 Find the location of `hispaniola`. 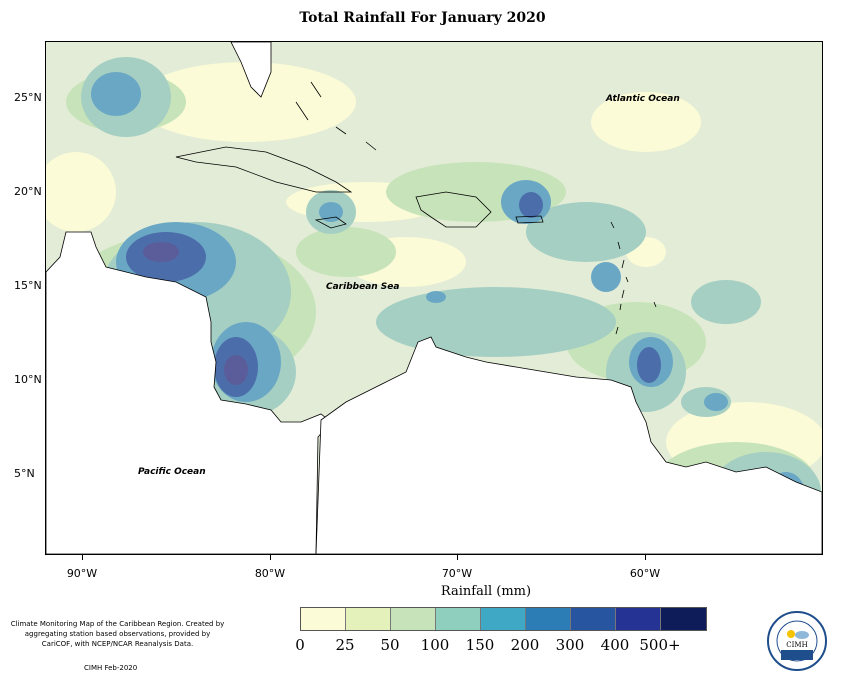

hispaniola is located at coordinates (453, 209).